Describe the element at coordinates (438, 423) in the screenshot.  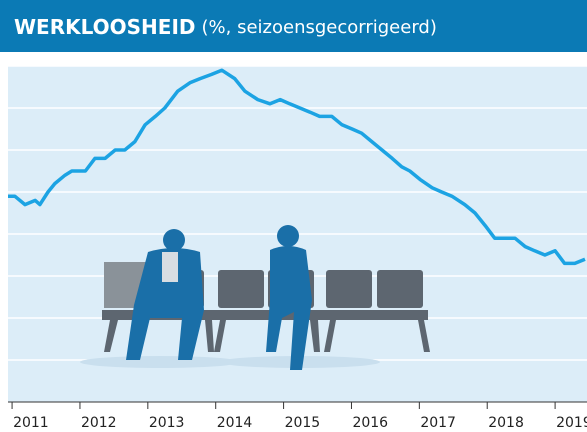
I see `x-tick-label: 2017` at that location.